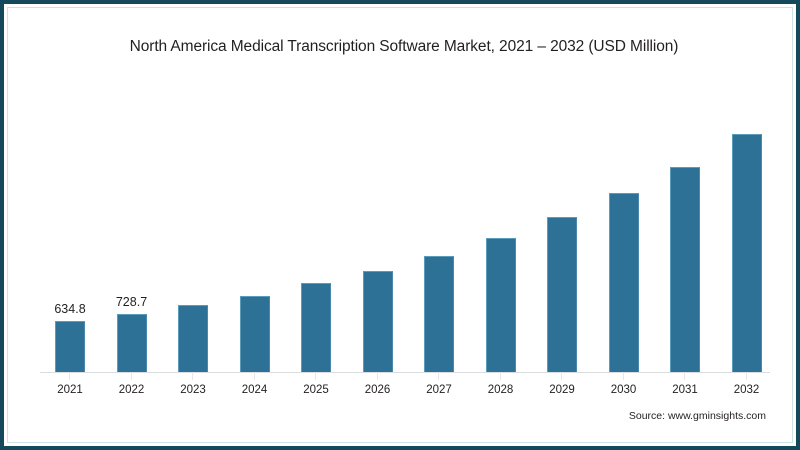 This screenshot has height=450, width=800. What do you see at coordinates (70, 390) in the screenshot?
I see `x-tick-label-2021: 2021` at bounding box center [70, 390].